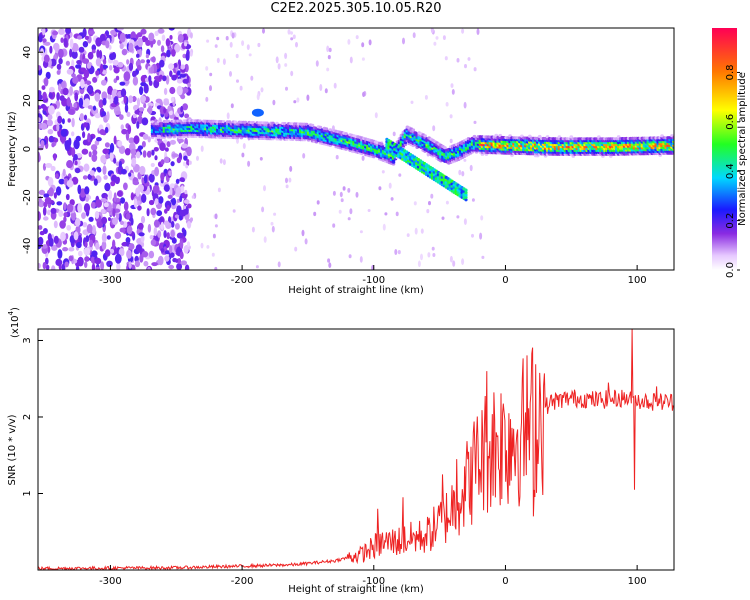 The width and height of the screenshot is (750, 600). I want to click on colorbar-label: Normalized spectral amplitude, so click(742, 149).